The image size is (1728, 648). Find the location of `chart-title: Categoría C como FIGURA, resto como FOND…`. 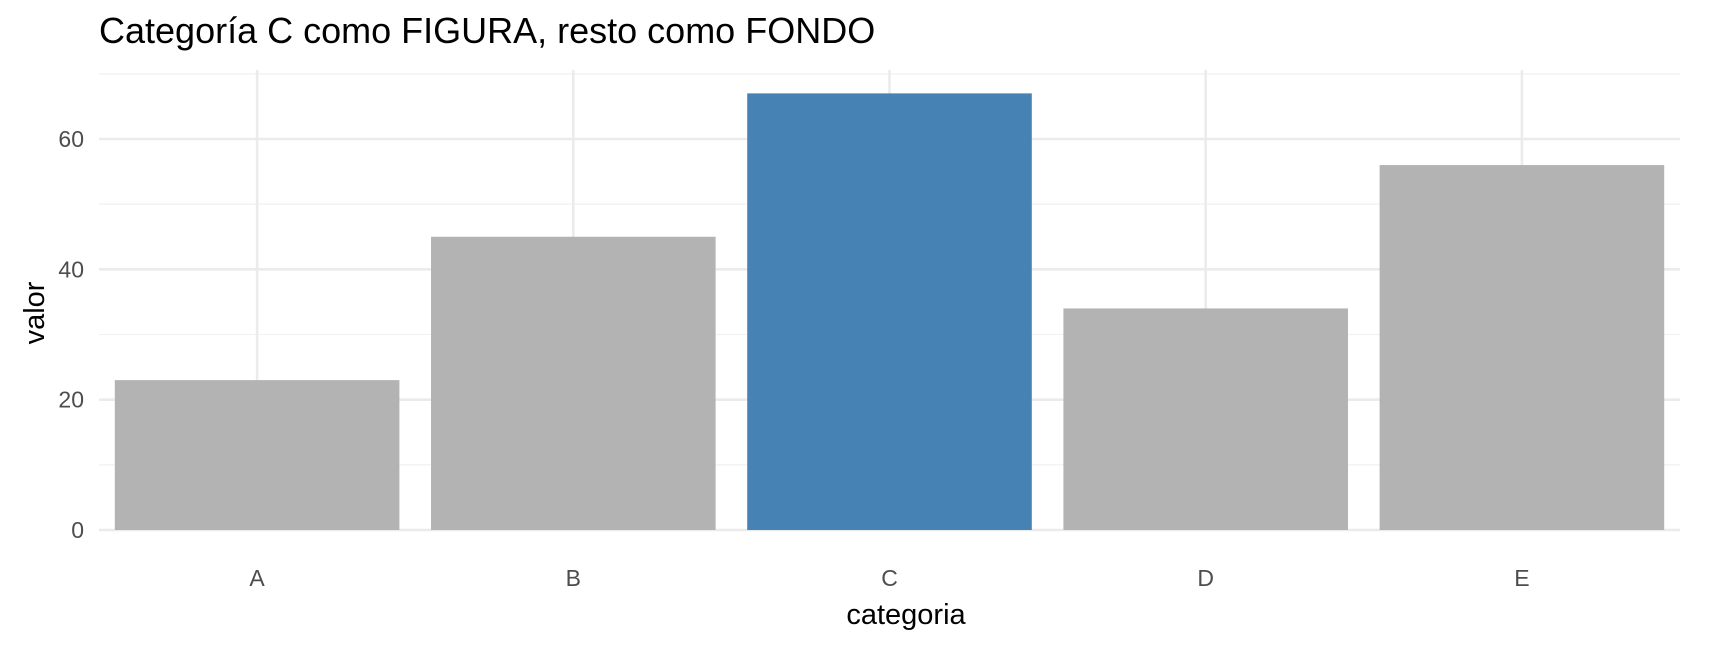

chart-title: Categoría C como FIGURA, resto como FOND… is located at coordinates (487, 30).